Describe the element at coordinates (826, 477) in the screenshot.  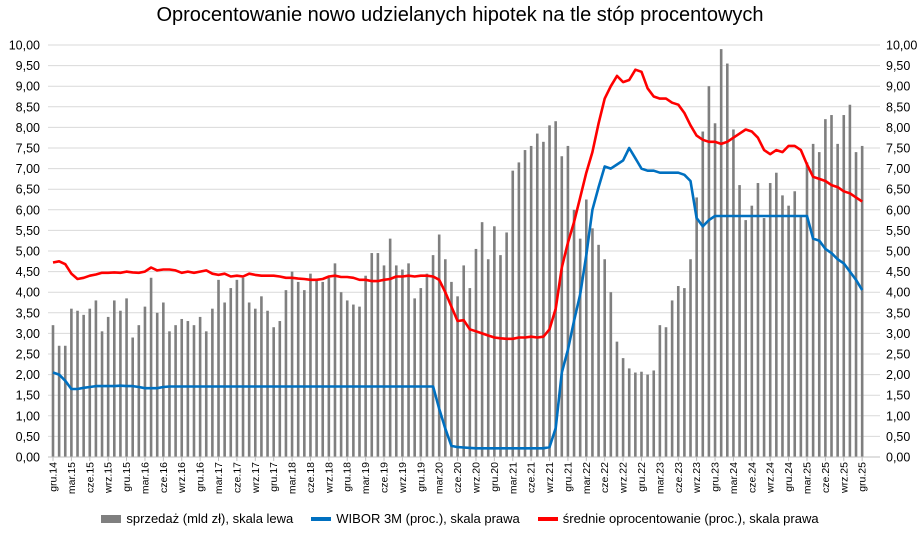
I see `x-tick-label: cze.25` at that location.